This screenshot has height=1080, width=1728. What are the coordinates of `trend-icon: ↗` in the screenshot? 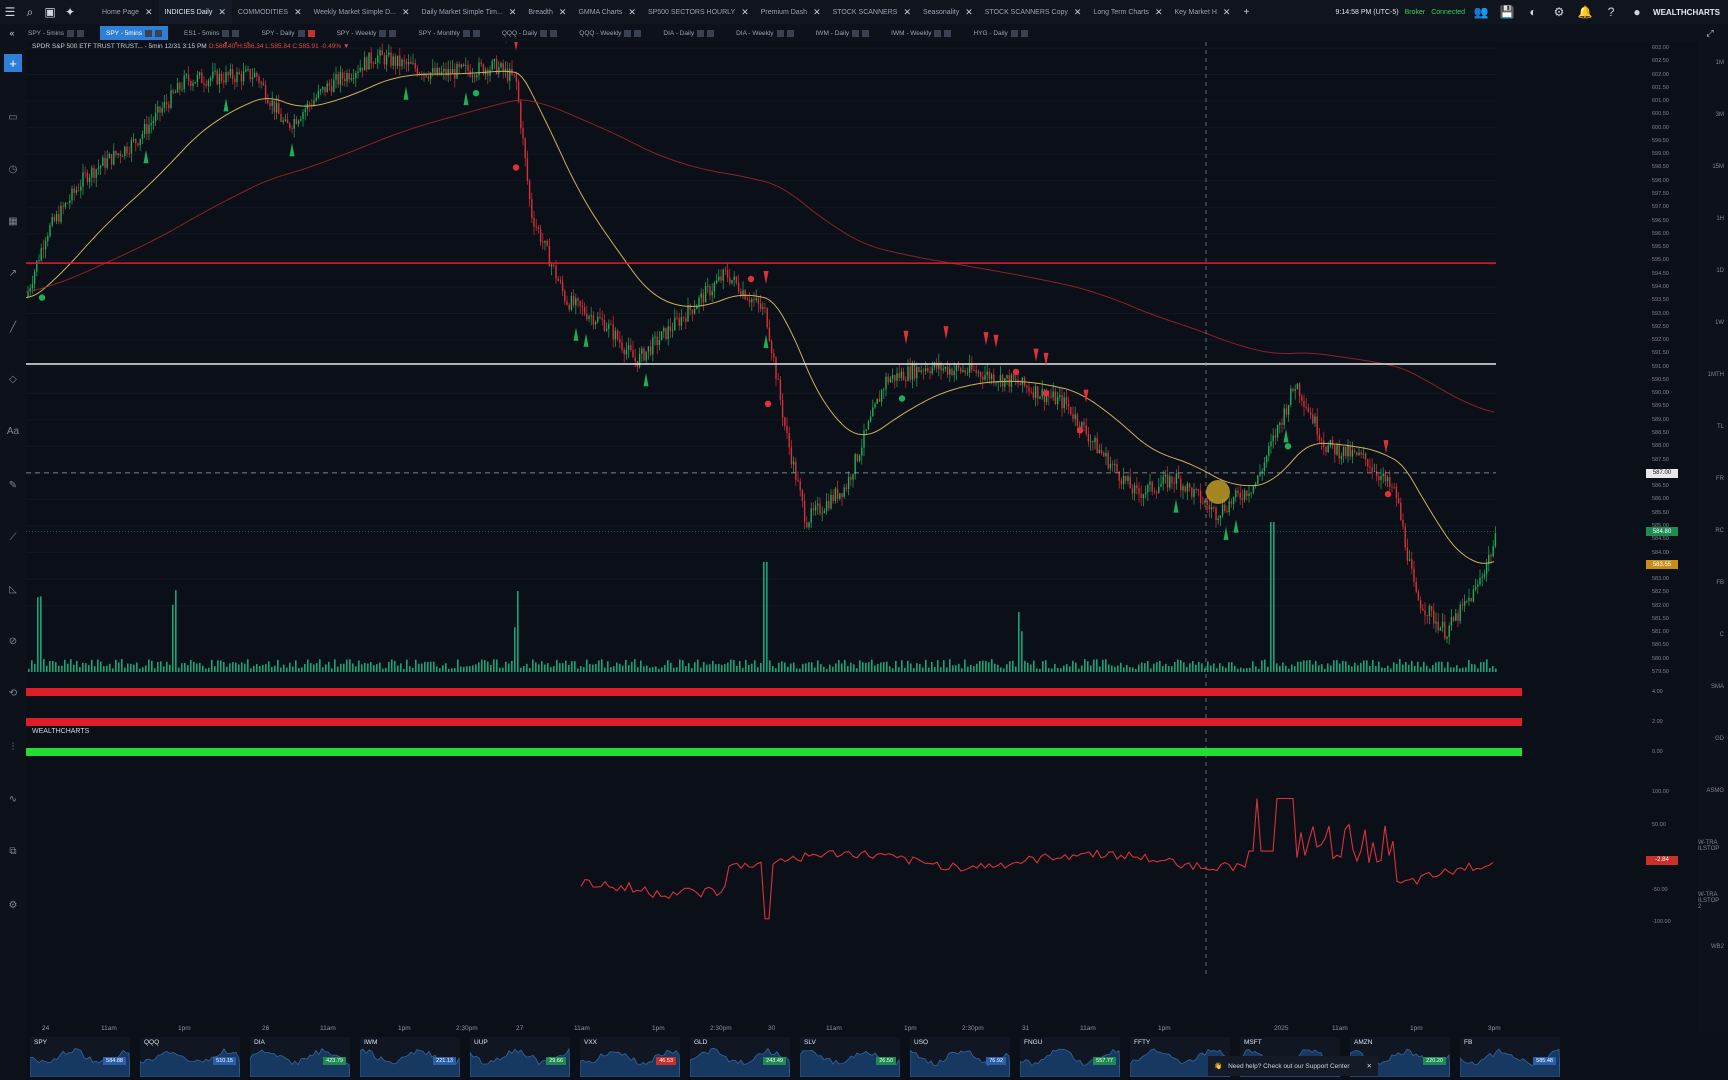 It's located at (13, 273).